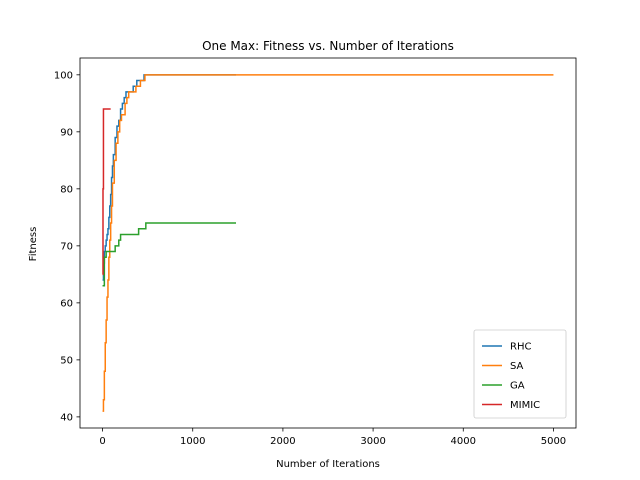 The height and width of the screenshot is (480, 640). I want to click on legend: RHC SA GA MIMIC, so click(520, 374).